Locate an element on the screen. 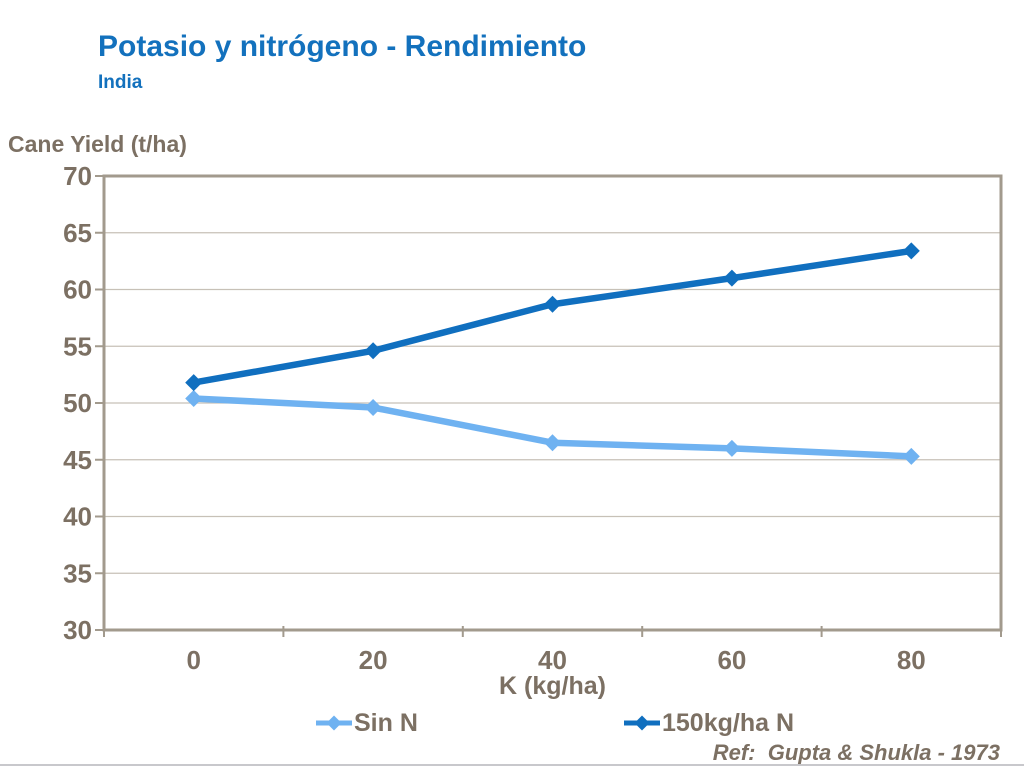 The height and width of the screenshot is (769, 1024). x-tick-label: 60 is located at coordinates (731, 658).